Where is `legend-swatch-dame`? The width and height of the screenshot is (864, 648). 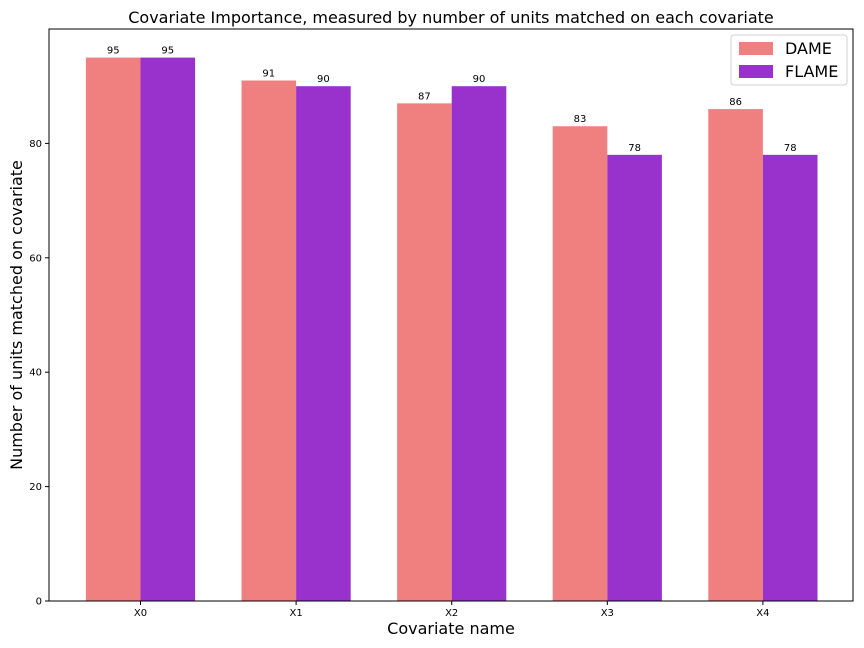
legend-swatch-dame is located at coordinates (756, 48).